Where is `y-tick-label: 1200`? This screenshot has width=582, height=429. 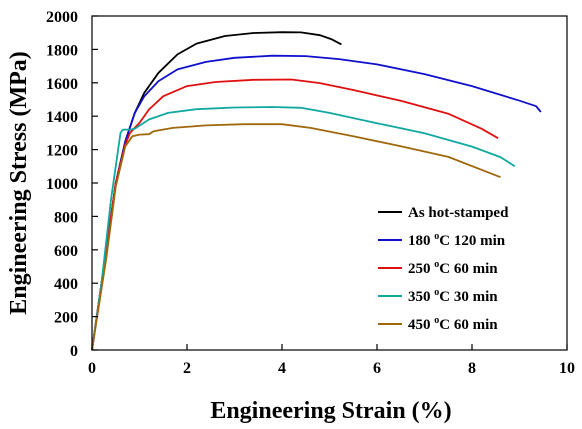 y-tick-label: 1200 is located at coordinates (62, 151).